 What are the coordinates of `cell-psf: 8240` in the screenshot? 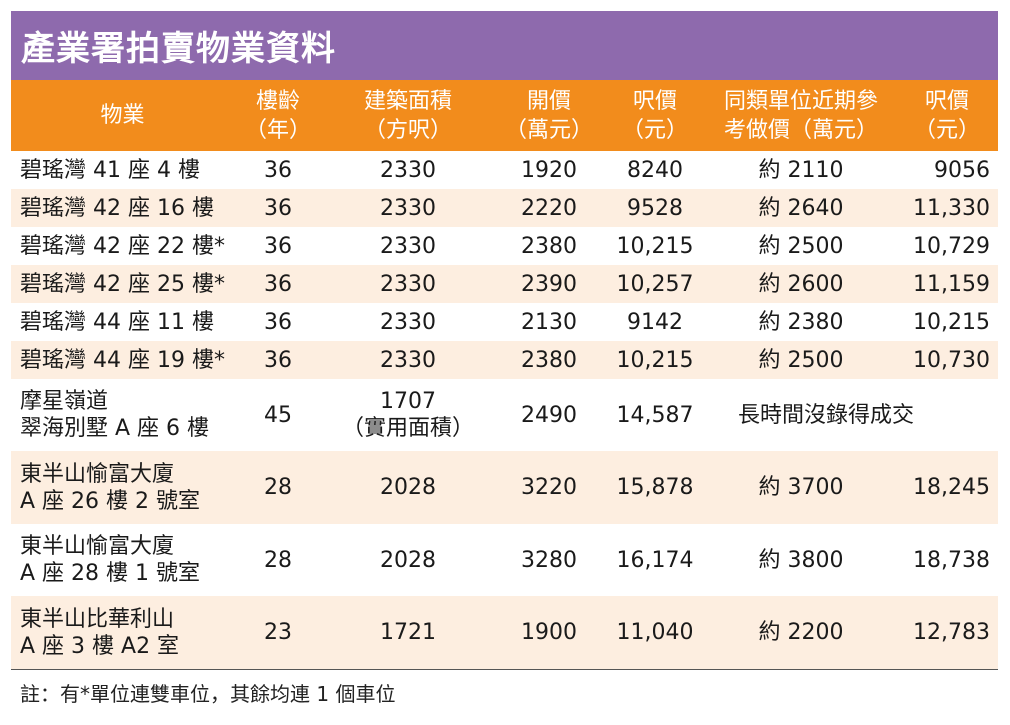 It's located at (655, 170).